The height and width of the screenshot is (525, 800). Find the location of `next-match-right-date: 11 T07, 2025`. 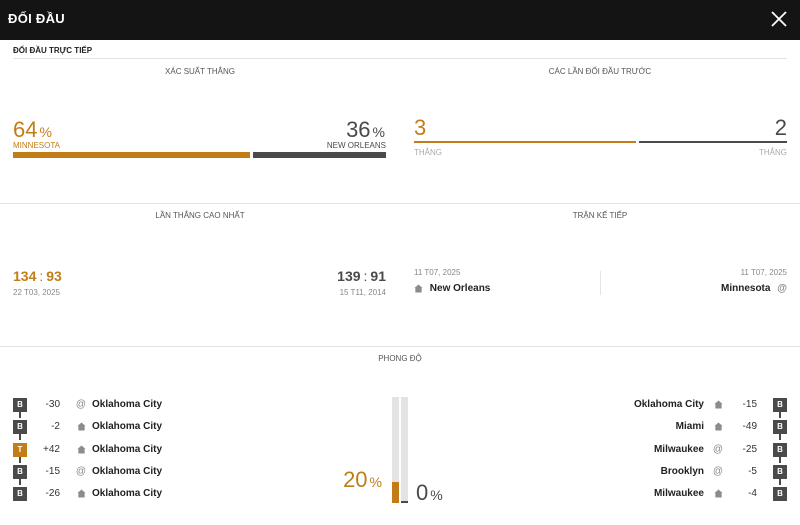

next-match-right-date: 11 T07, 2025 is located at coordinates (763, 272).